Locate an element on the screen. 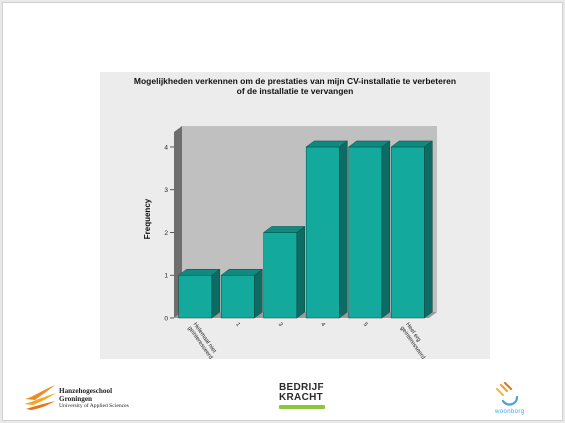 This screenshot has width=565, height=423. bedrijfkracht-green-bar is located at coordinates (302, 407).